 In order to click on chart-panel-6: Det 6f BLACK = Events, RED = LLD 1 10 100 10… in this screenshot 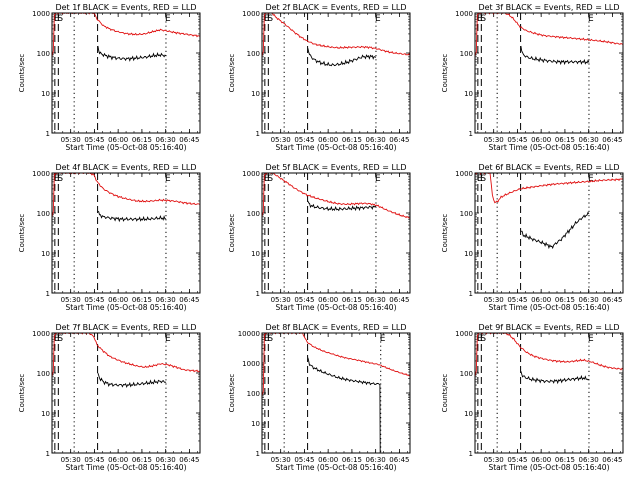, I will do `click(532, 237)`.